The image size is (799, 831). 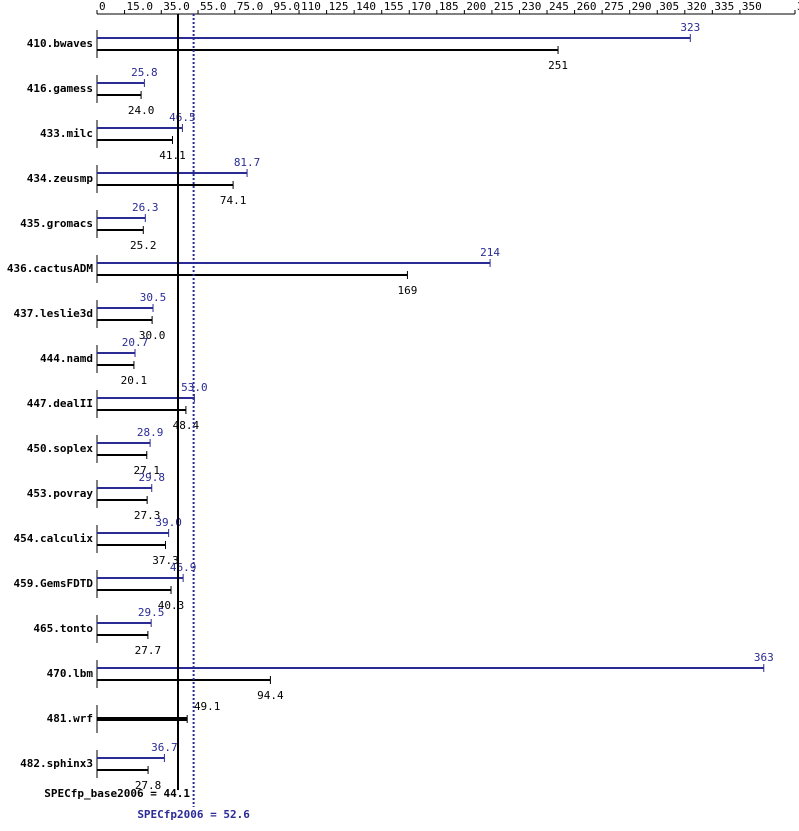 I want to click on x-tick-label: 290, so click(x=642, y=6).